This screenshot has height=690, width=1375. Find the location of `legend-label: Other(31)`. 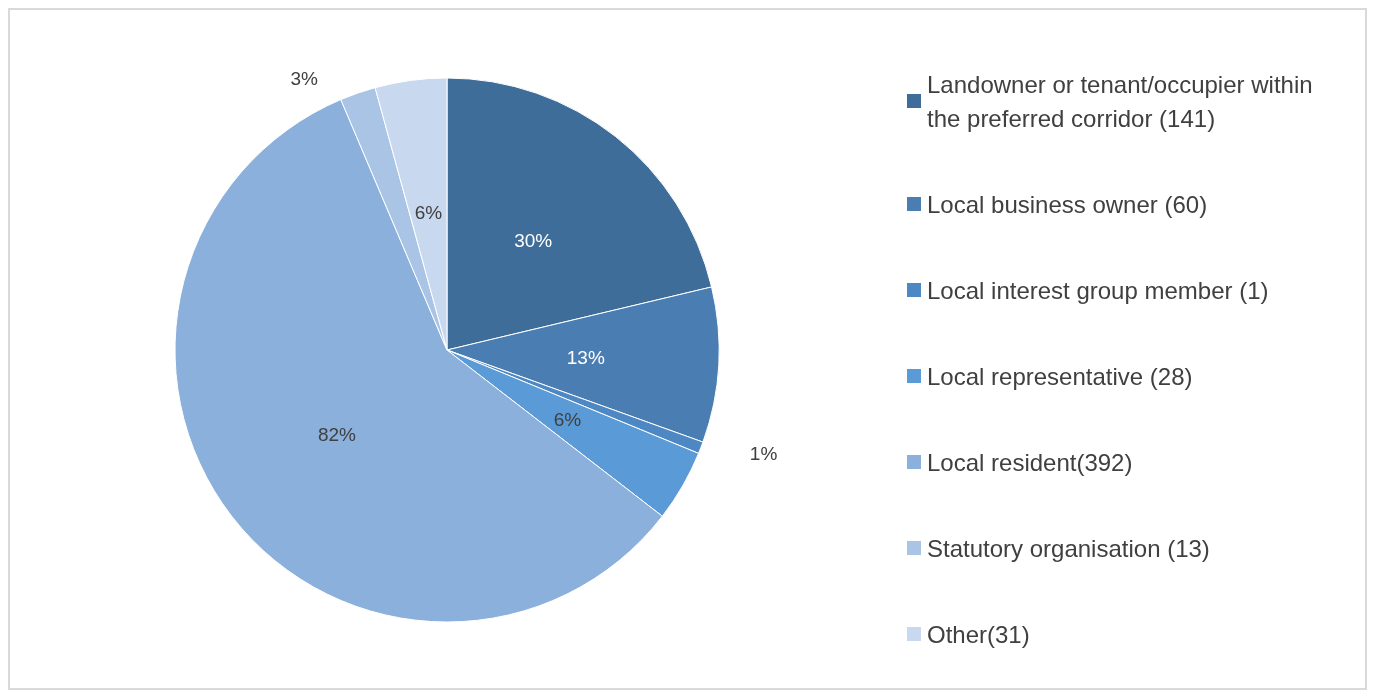

legend-label: Other(31) is located at coordinates (978, 634).